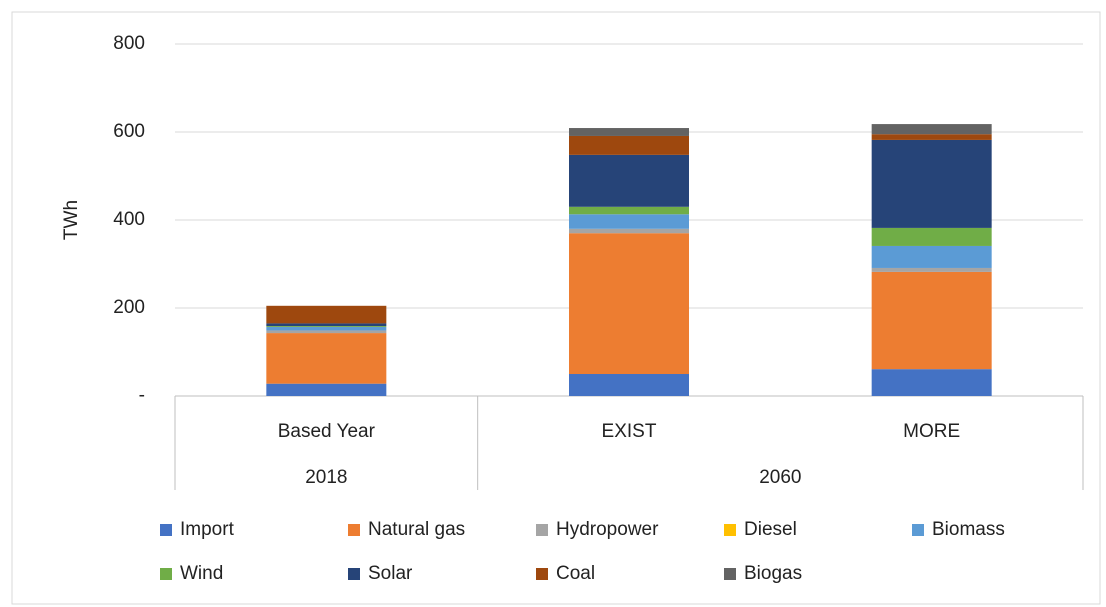  What do you see at coordinates (129, 307) in the screenshot?
I see `y-tick-label: 200` at bounding box center [129, 307].